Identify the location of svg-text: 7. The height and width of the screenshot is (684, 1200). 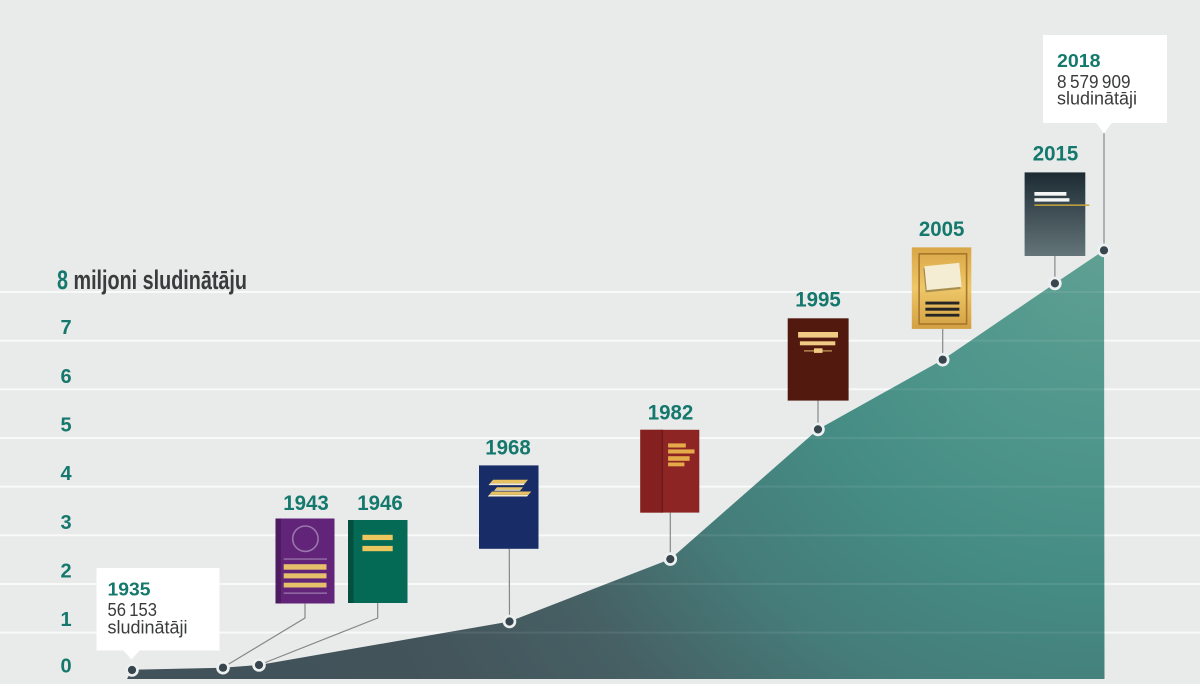
(65, 328).